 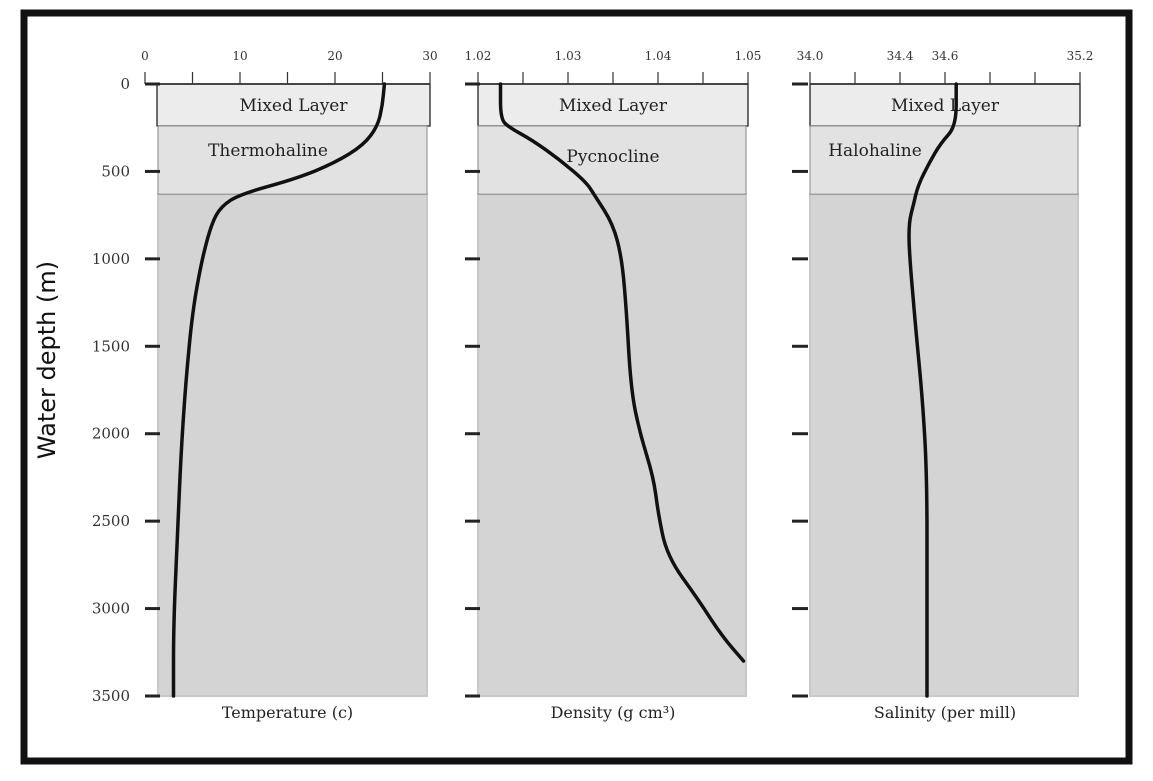 What do you see at coordinates (1080, 56) in the screenshot?
I see `x-tick-label: 35.2` at bounding box center [1080, 56].